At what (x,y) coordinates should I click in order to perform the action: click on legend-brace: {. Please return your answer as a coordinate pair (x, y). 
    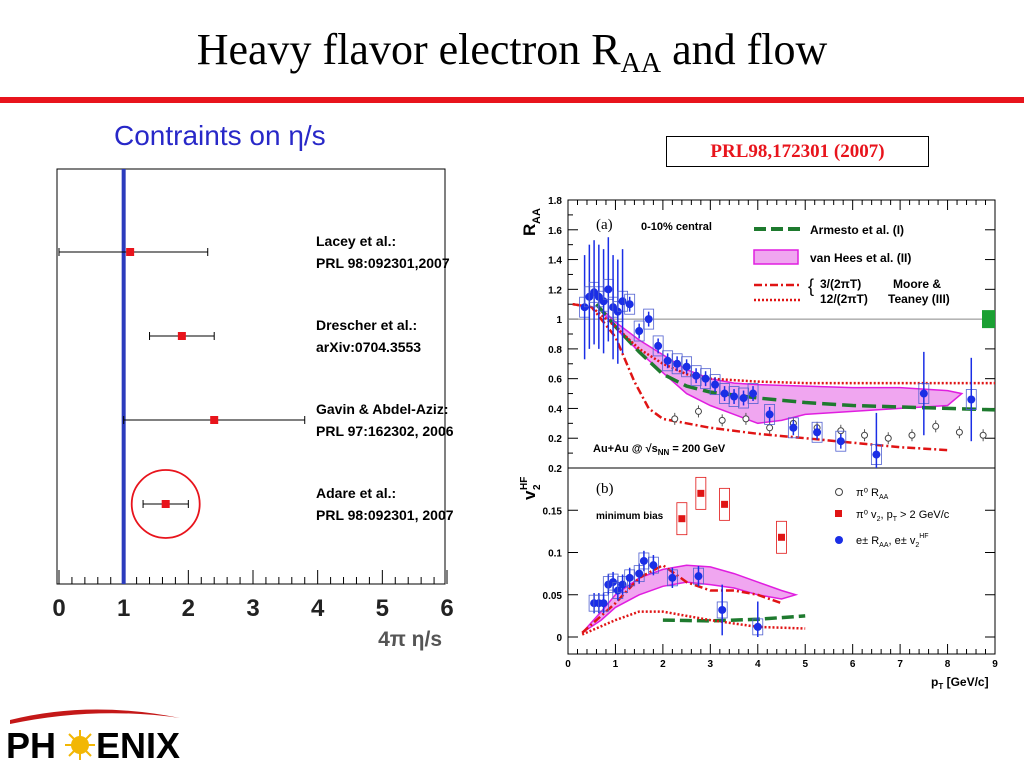
    Looking at the image, I should click on (811, 286).